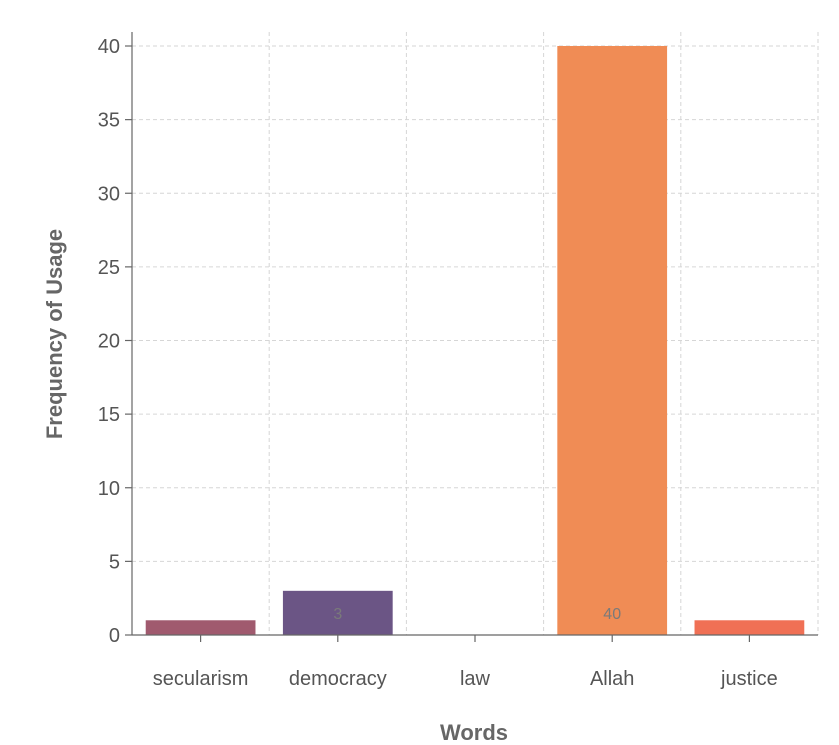 The image size is (839, 745). Describe the element at coordinates (114, 636) in the screenshot. I see `y-tick-label: 0` at that location.